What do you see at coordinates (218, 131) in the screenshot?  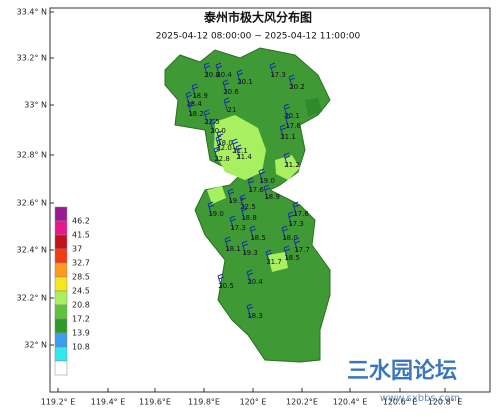 I see `station-value: 20.0` at bounding box center [218, 131].